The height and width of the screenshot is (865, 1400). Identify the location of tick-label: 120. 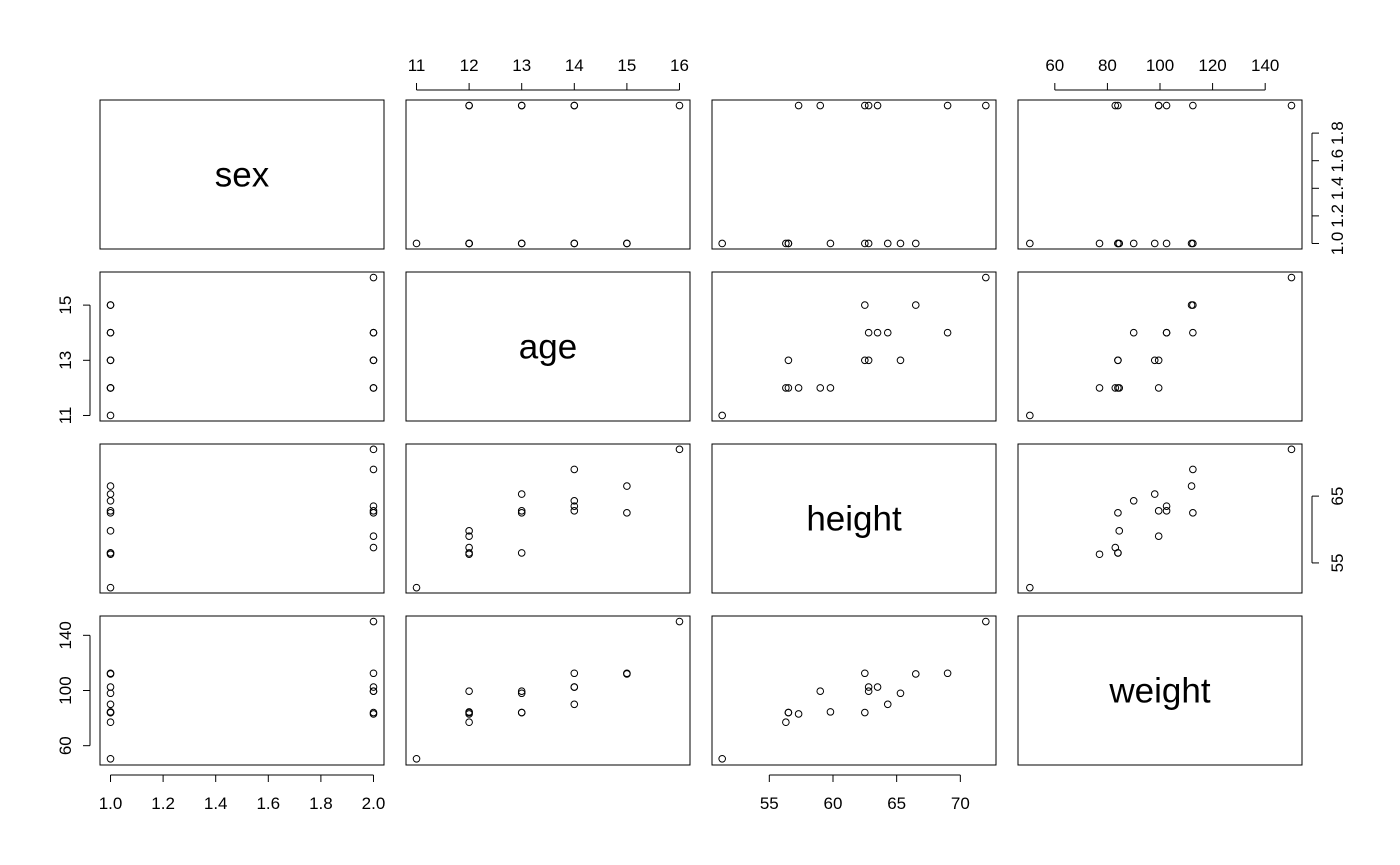
(1212, 65).